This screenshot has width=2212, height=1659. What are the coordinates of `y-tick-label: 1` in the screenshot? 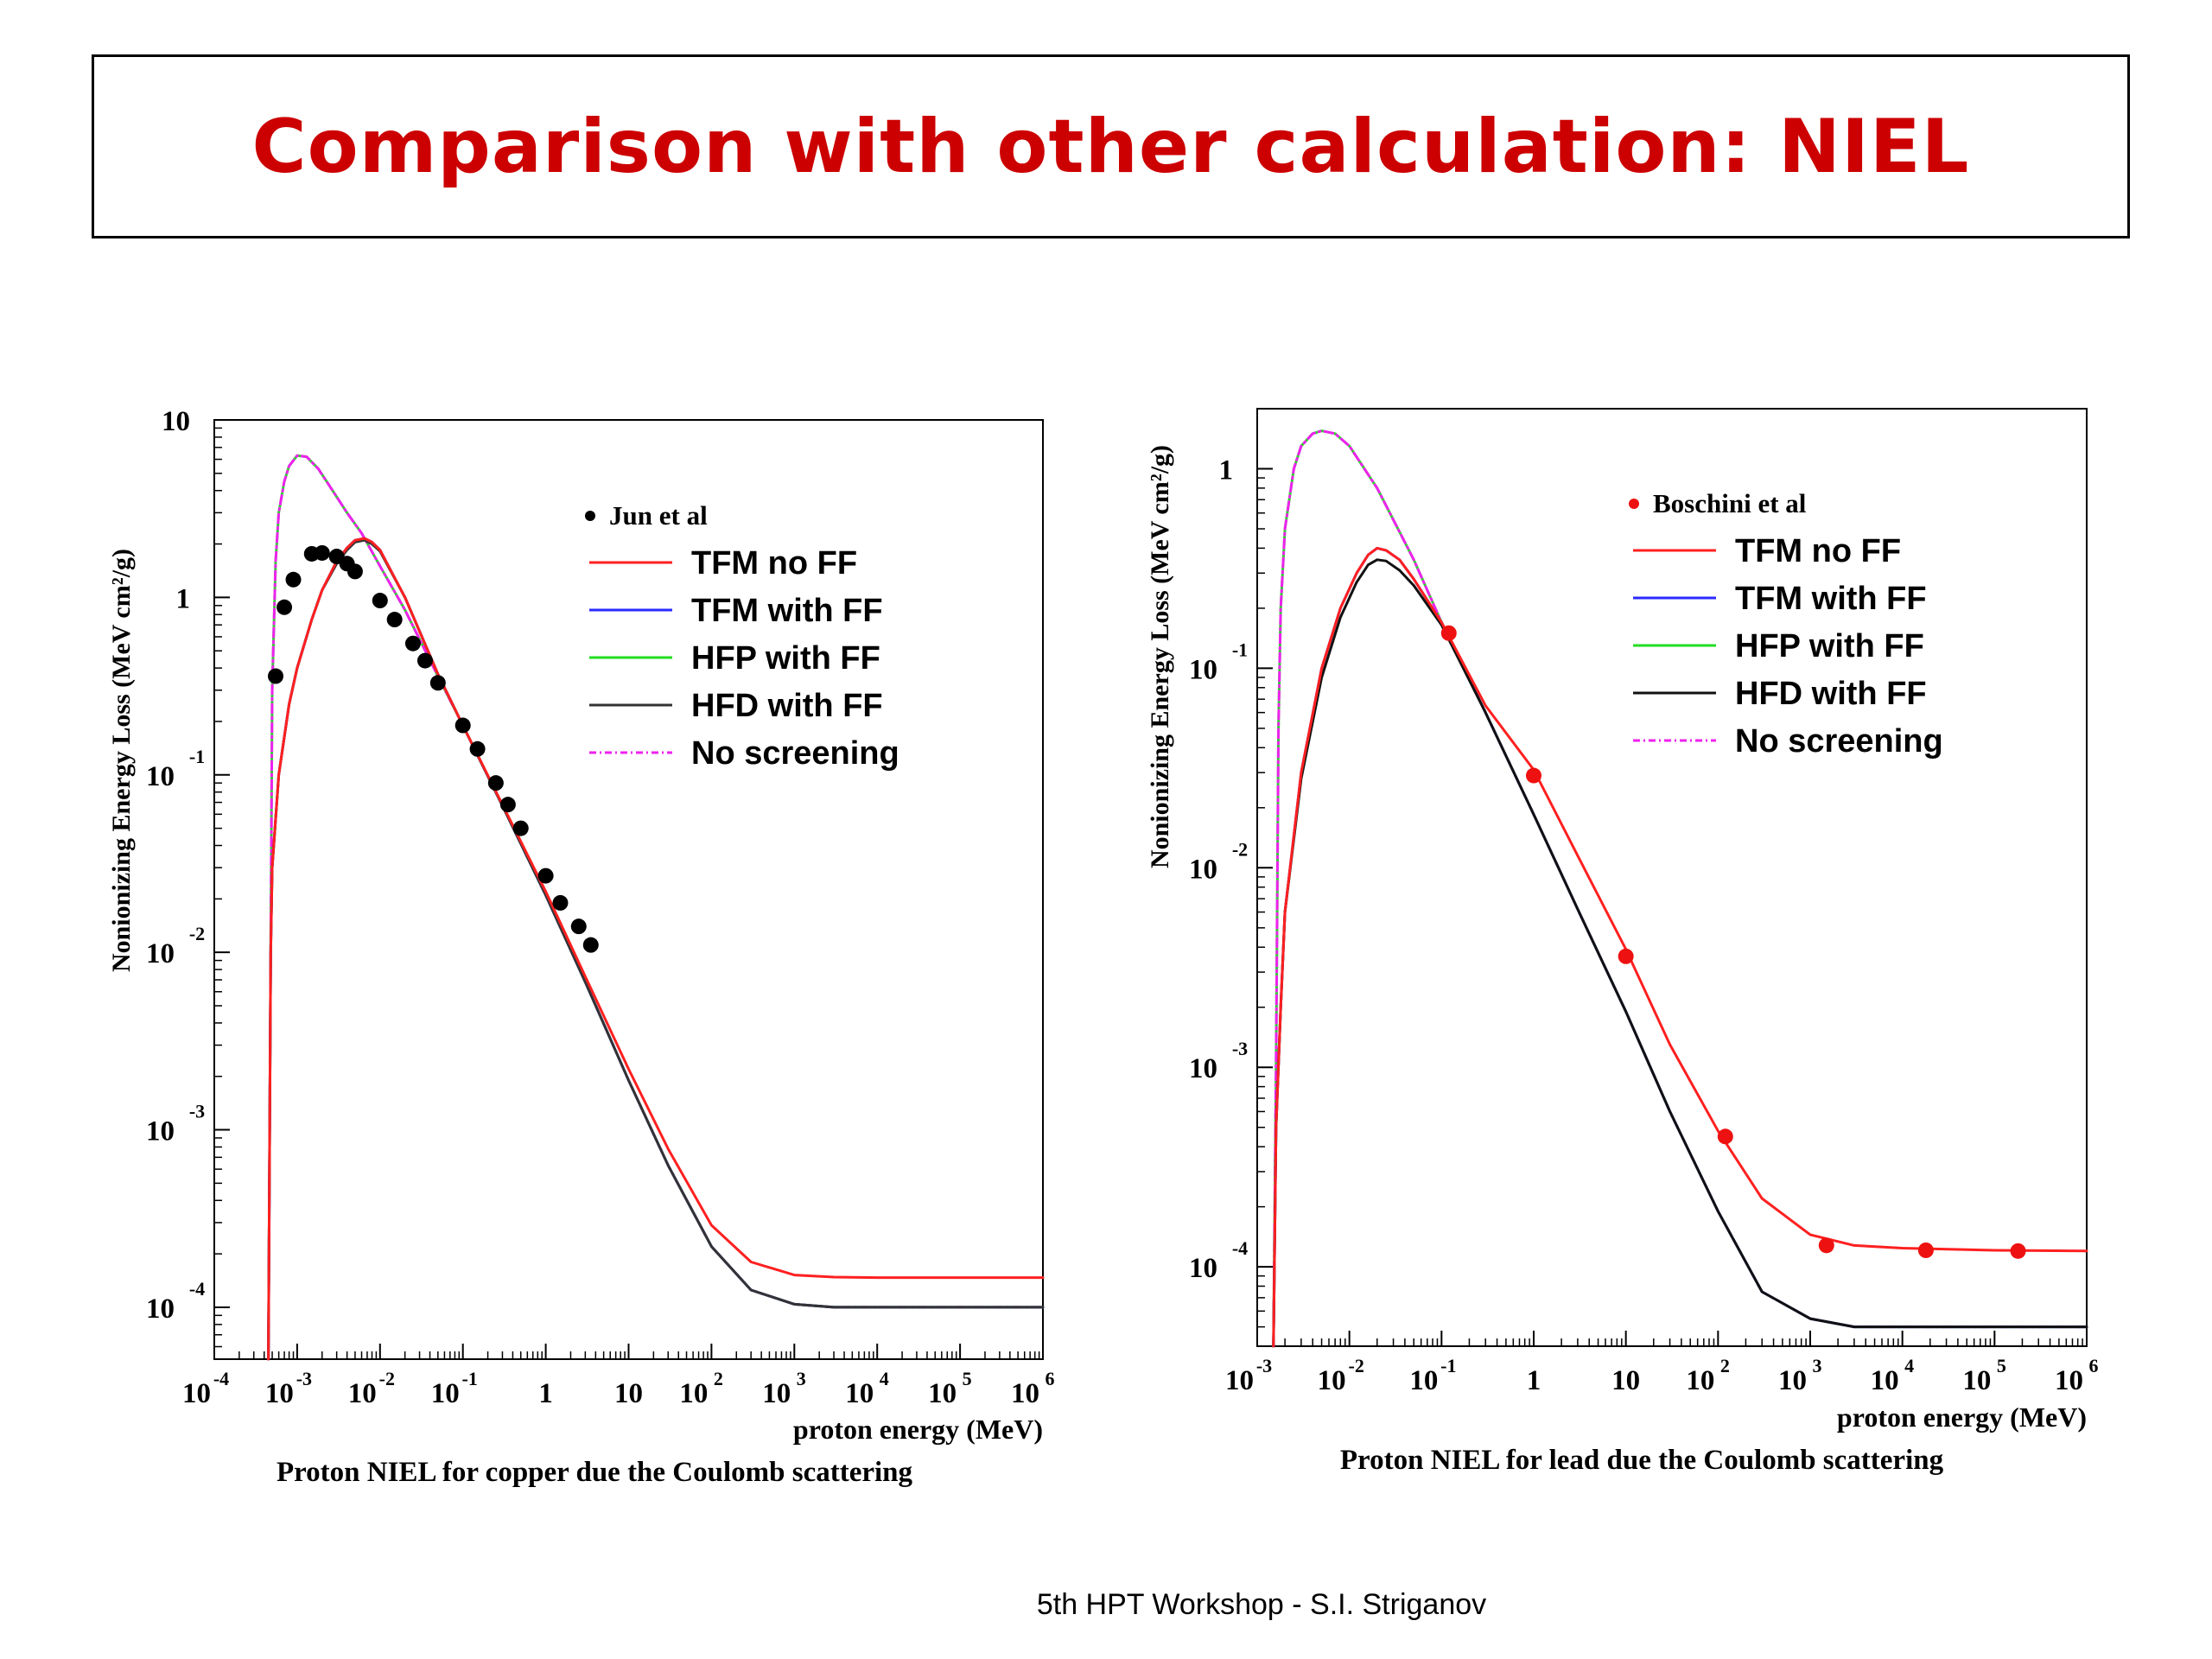 It's located at (1226, 471).